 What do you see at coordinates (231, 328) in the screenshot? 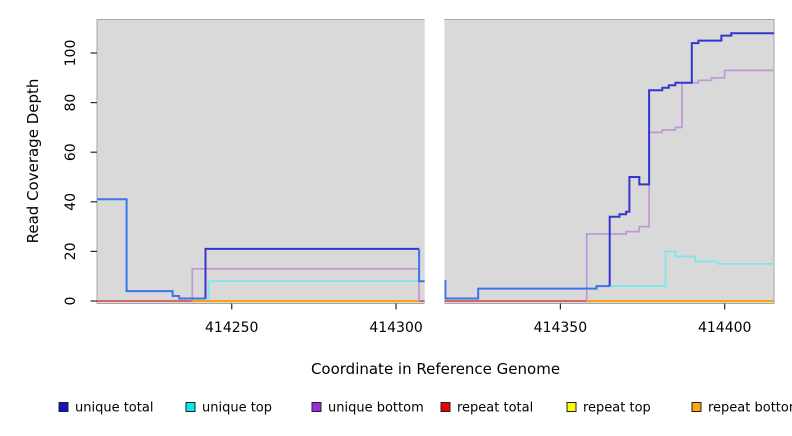
I see `x-tick-label: 414250` at bounding box center [231, 328].